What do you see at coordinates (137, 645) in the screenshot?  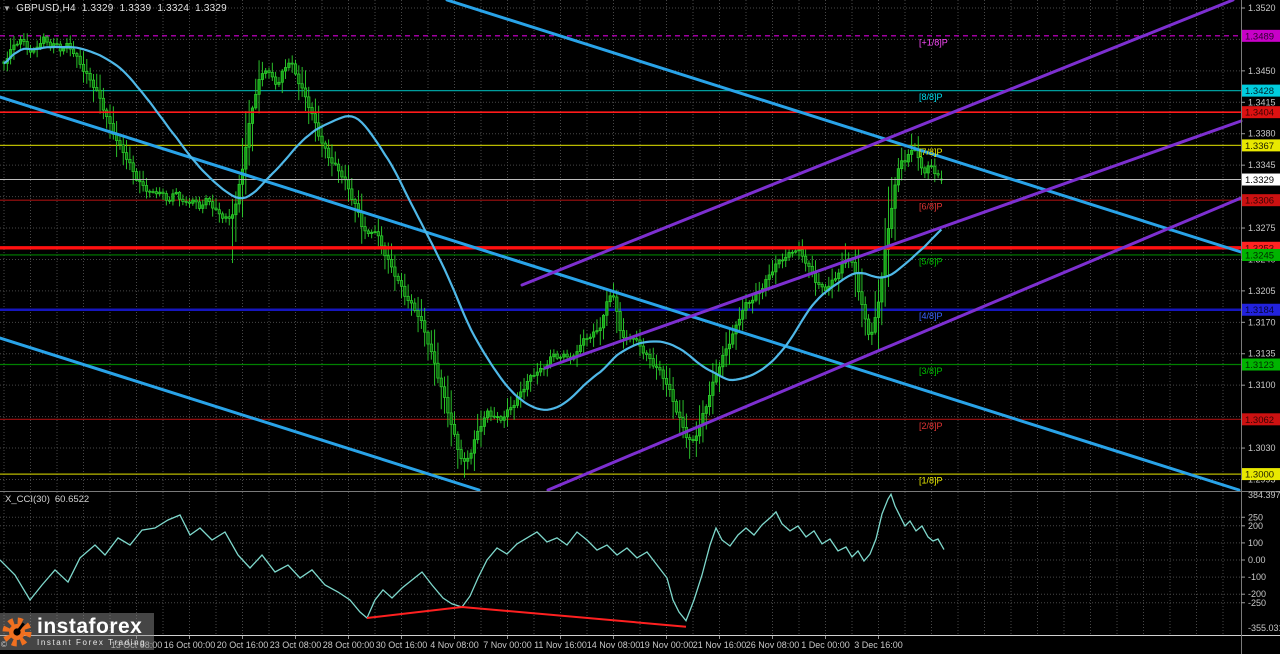 I see `time-axis-label: 13 Oct 08:00` at bounding box center [137, 645].